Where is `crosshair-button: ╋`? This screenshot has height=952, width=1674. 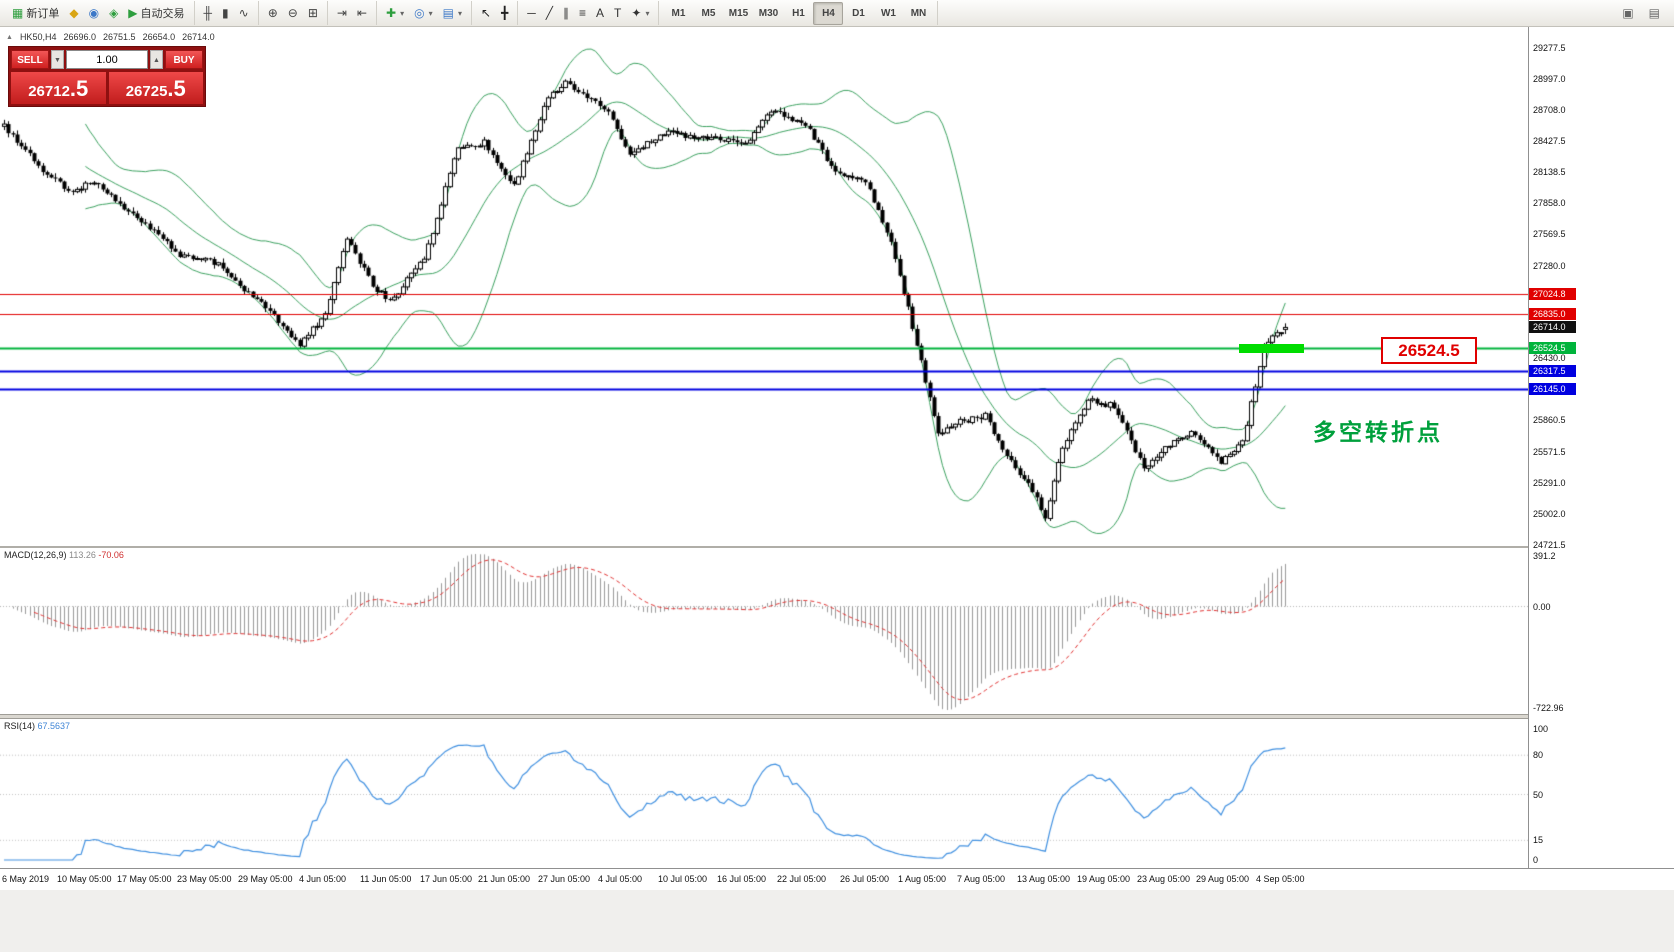 crosshair-button: ╋ is located at coordinates (504, 13).